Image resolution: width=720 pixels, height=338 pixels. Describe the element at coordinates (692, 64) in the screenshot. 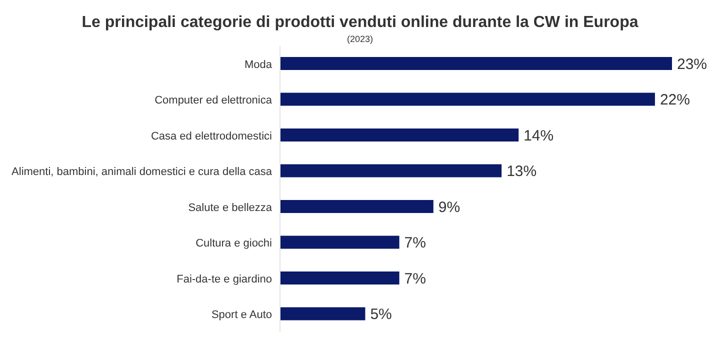

I see `data-label: 23%` at that location.